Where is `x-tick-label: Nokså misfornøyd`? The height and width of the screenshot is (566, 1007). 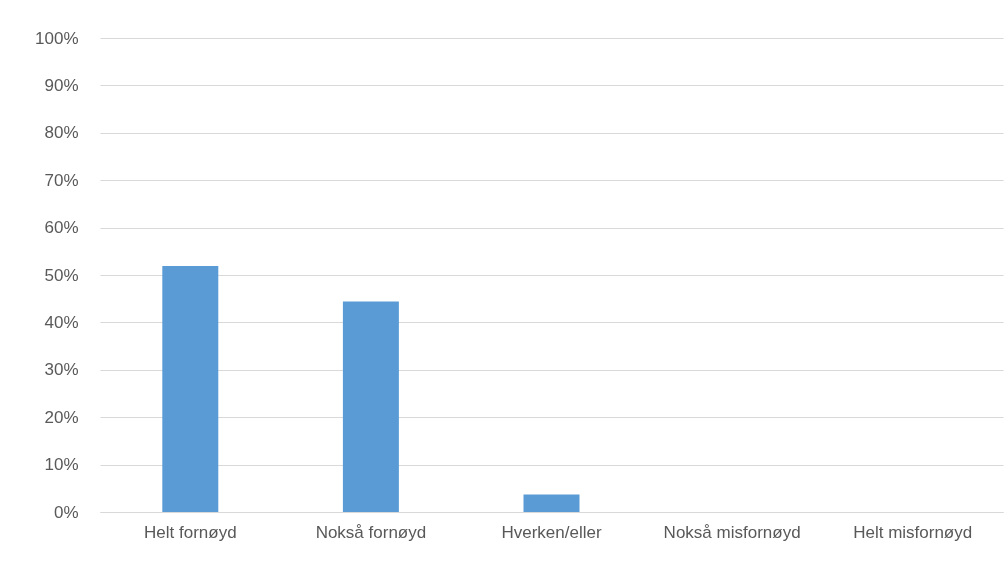
x-tick-label: Nokså misfornøyd is located at coordinates (732, 532).